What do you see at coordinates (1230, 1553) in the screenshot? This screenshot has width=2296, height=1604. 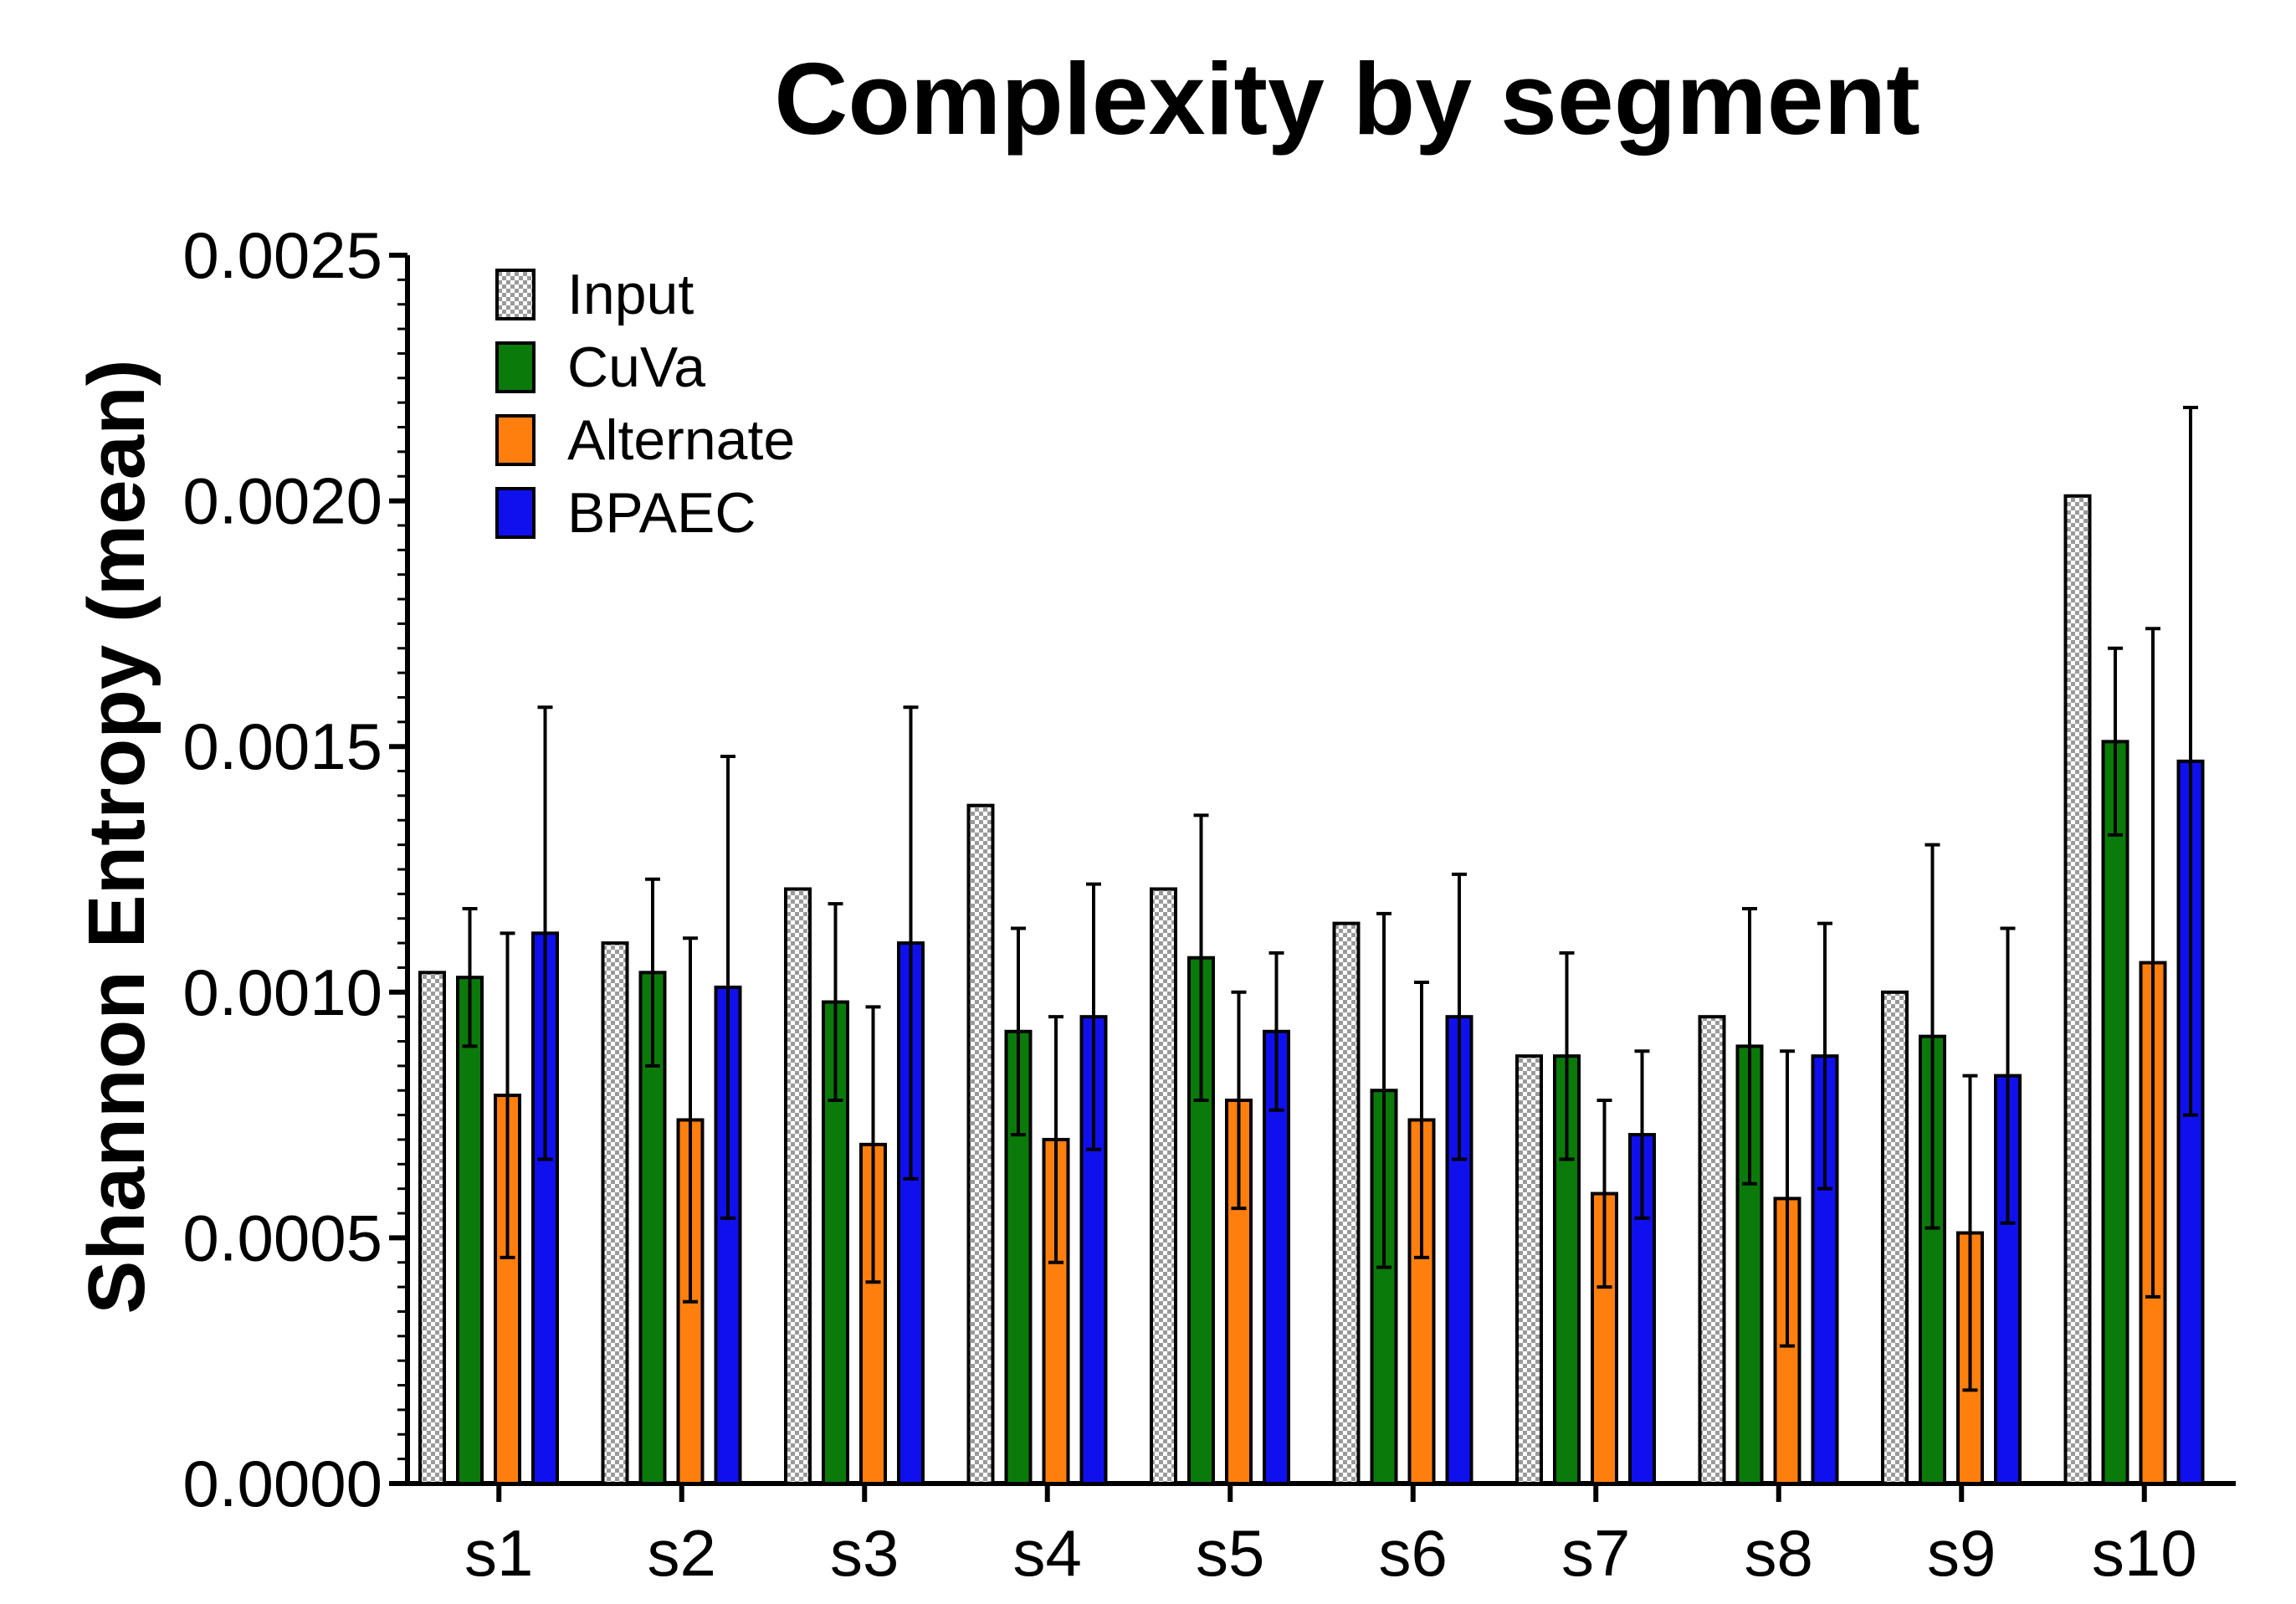 I see `x-tick-label: s5` at bounding box center [1230, 1553].